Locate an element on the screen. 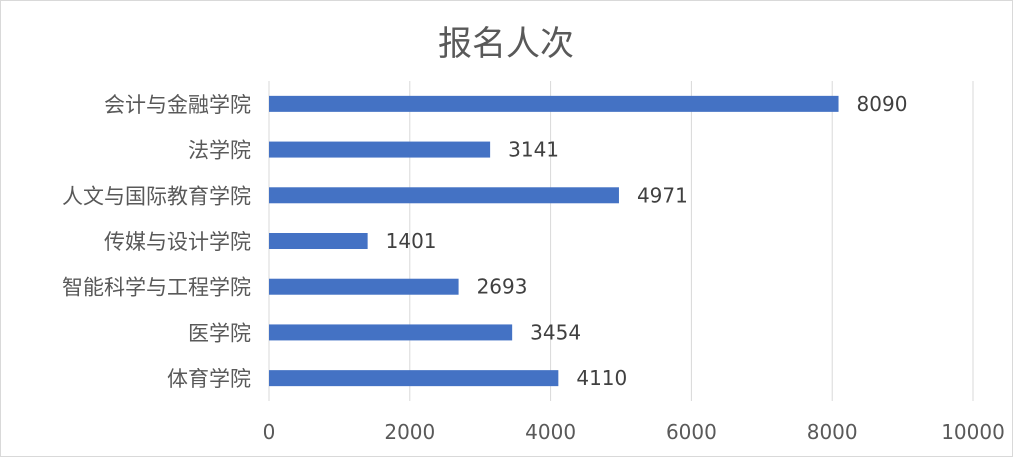 The image size is (1013, 461). x-tick-label-0: 0 is located at coordinates (269, 432).